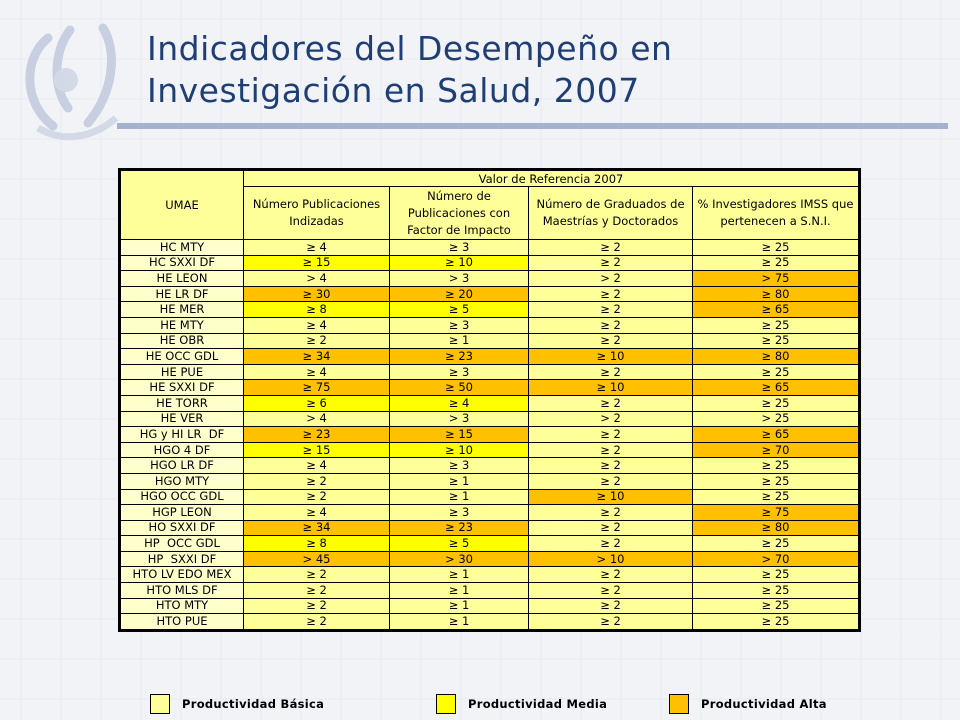 This screenshot has width=960, height=720. I want to click on table-row: HE LEON > 4 > 3 > 2 > 75, so click(489, 278).